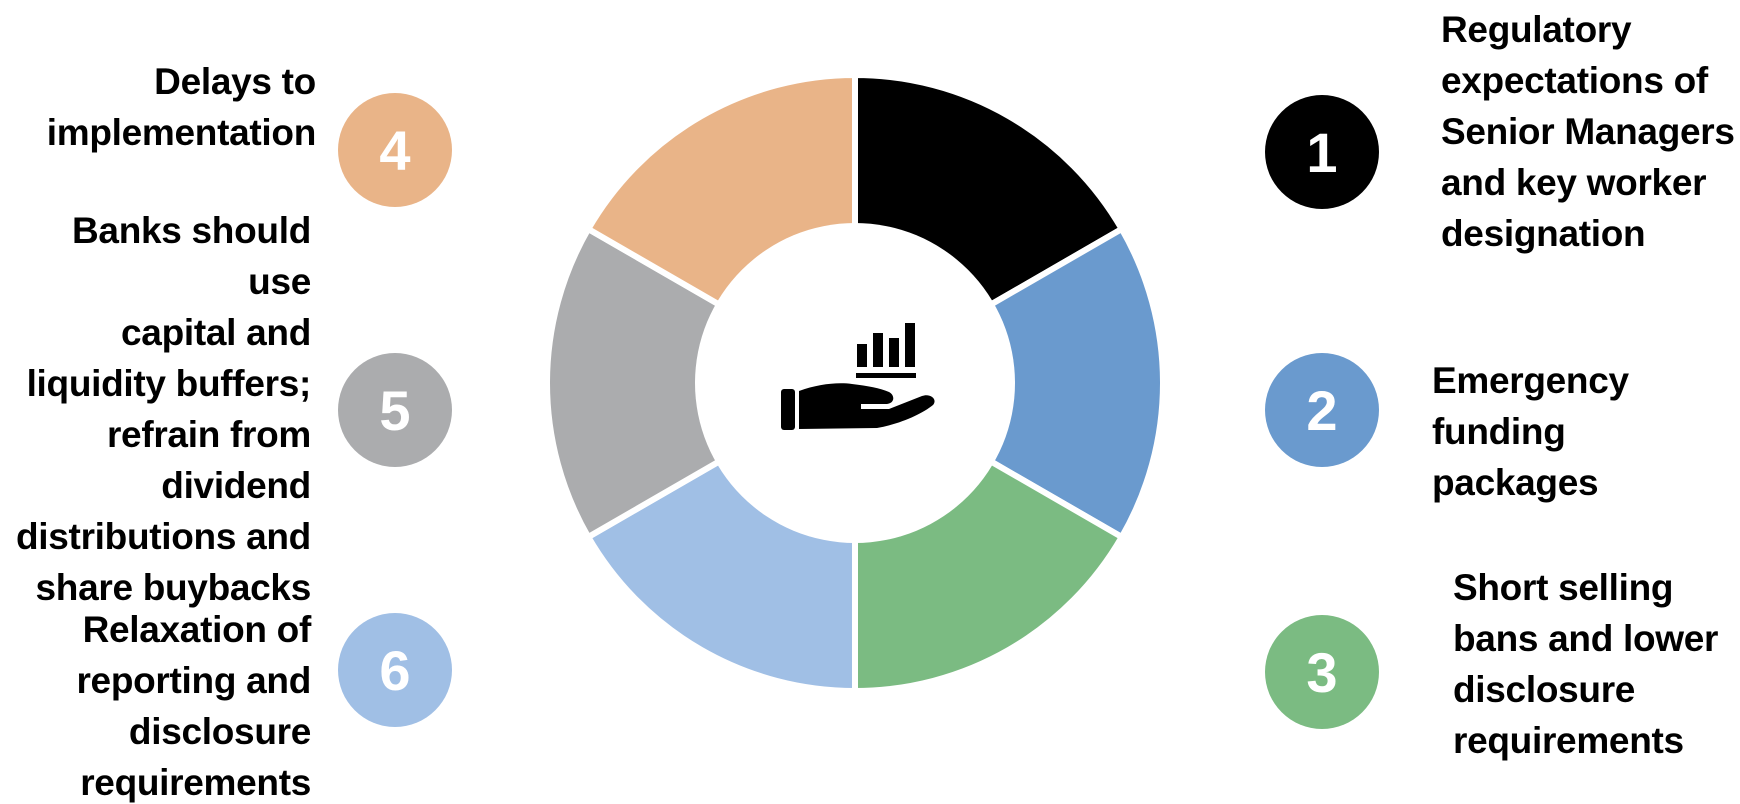  What do you see at coordinates (1530, 431) in the screenshot?
I see `label-2: Emergency funding packages` at bounding box center [1530, 431].